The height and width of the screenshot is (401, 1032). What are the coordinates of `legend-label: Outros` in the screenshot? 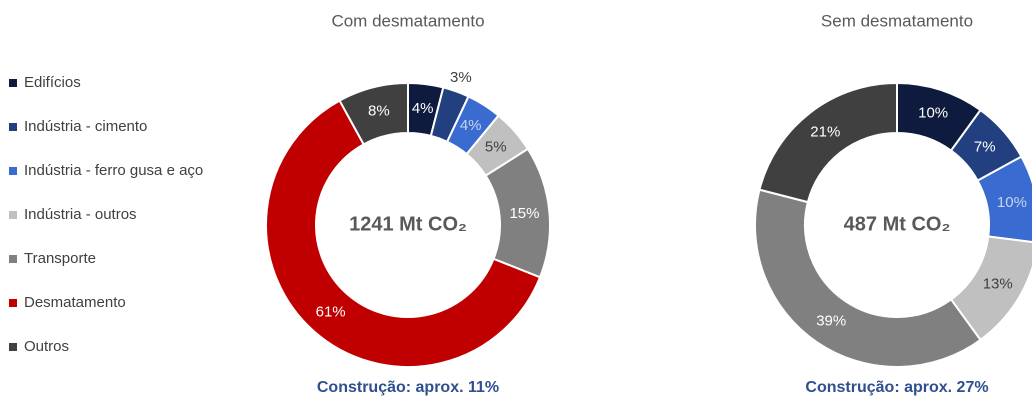 It's located at (46, 346).